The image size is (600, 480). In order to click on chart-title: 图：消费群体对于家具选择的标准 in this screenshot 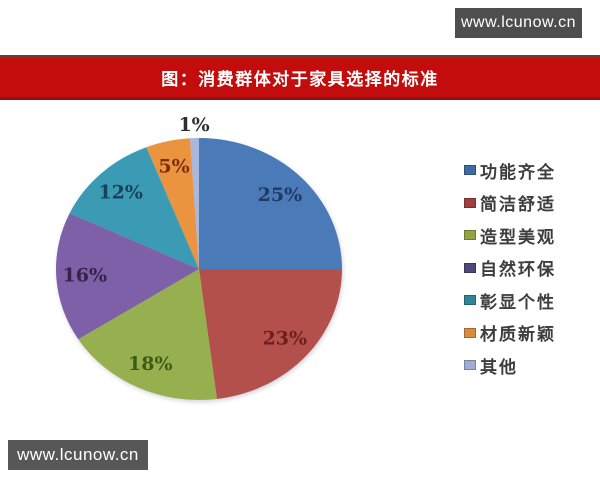, I will do `click(300, 79)`.